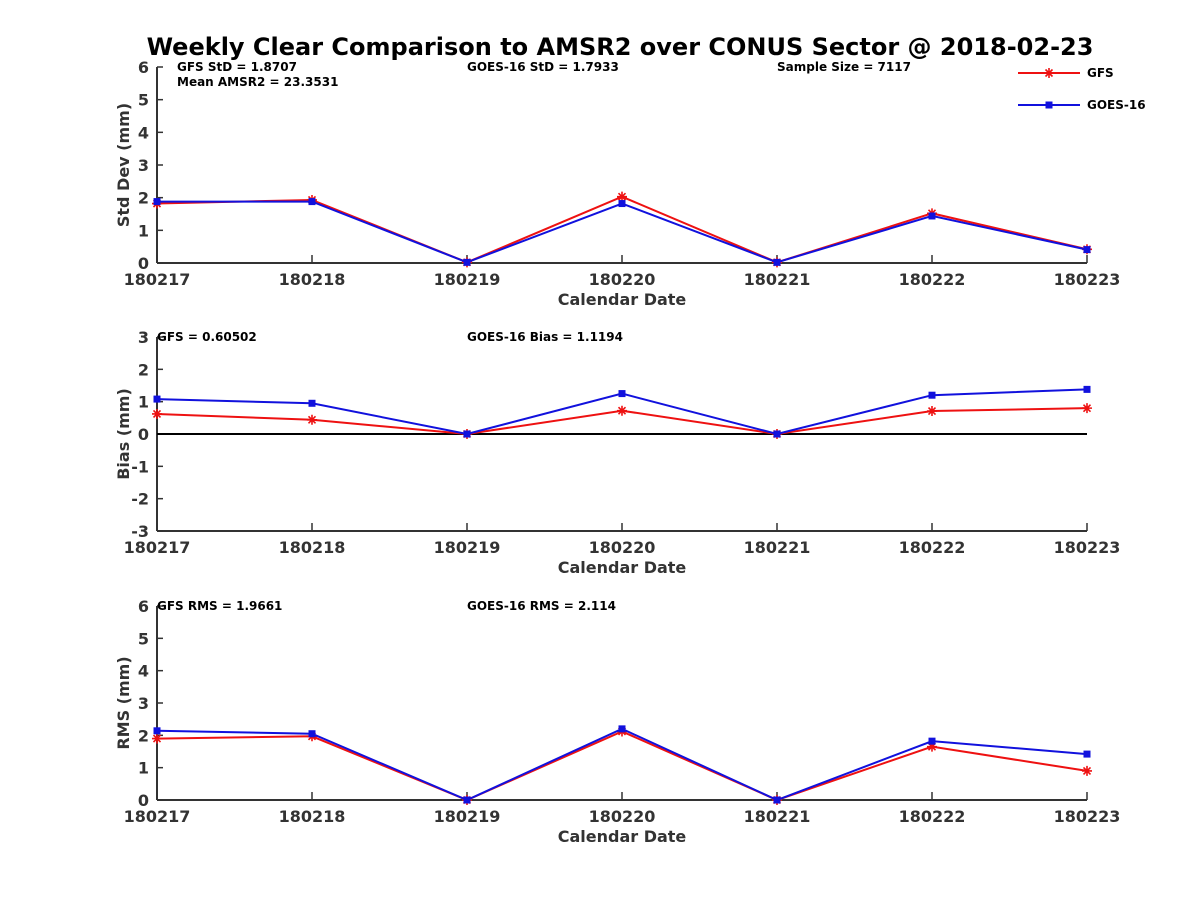  I want to click on stat-annotation: GFS StD = 1.8707, so click(237, 67).